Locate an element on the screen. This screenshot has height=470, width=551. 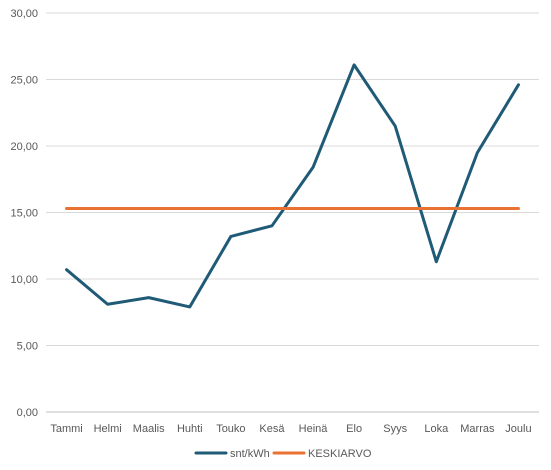
x-tick-label: Helmi is located at coordinates (108, 429).